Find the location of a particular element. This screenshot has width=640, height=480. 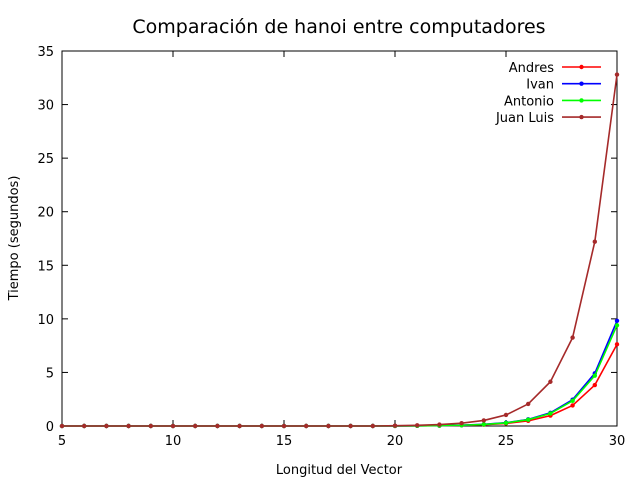

chart-title: Comparación de hanoi entre computadores is located at coordinates (338, 27).